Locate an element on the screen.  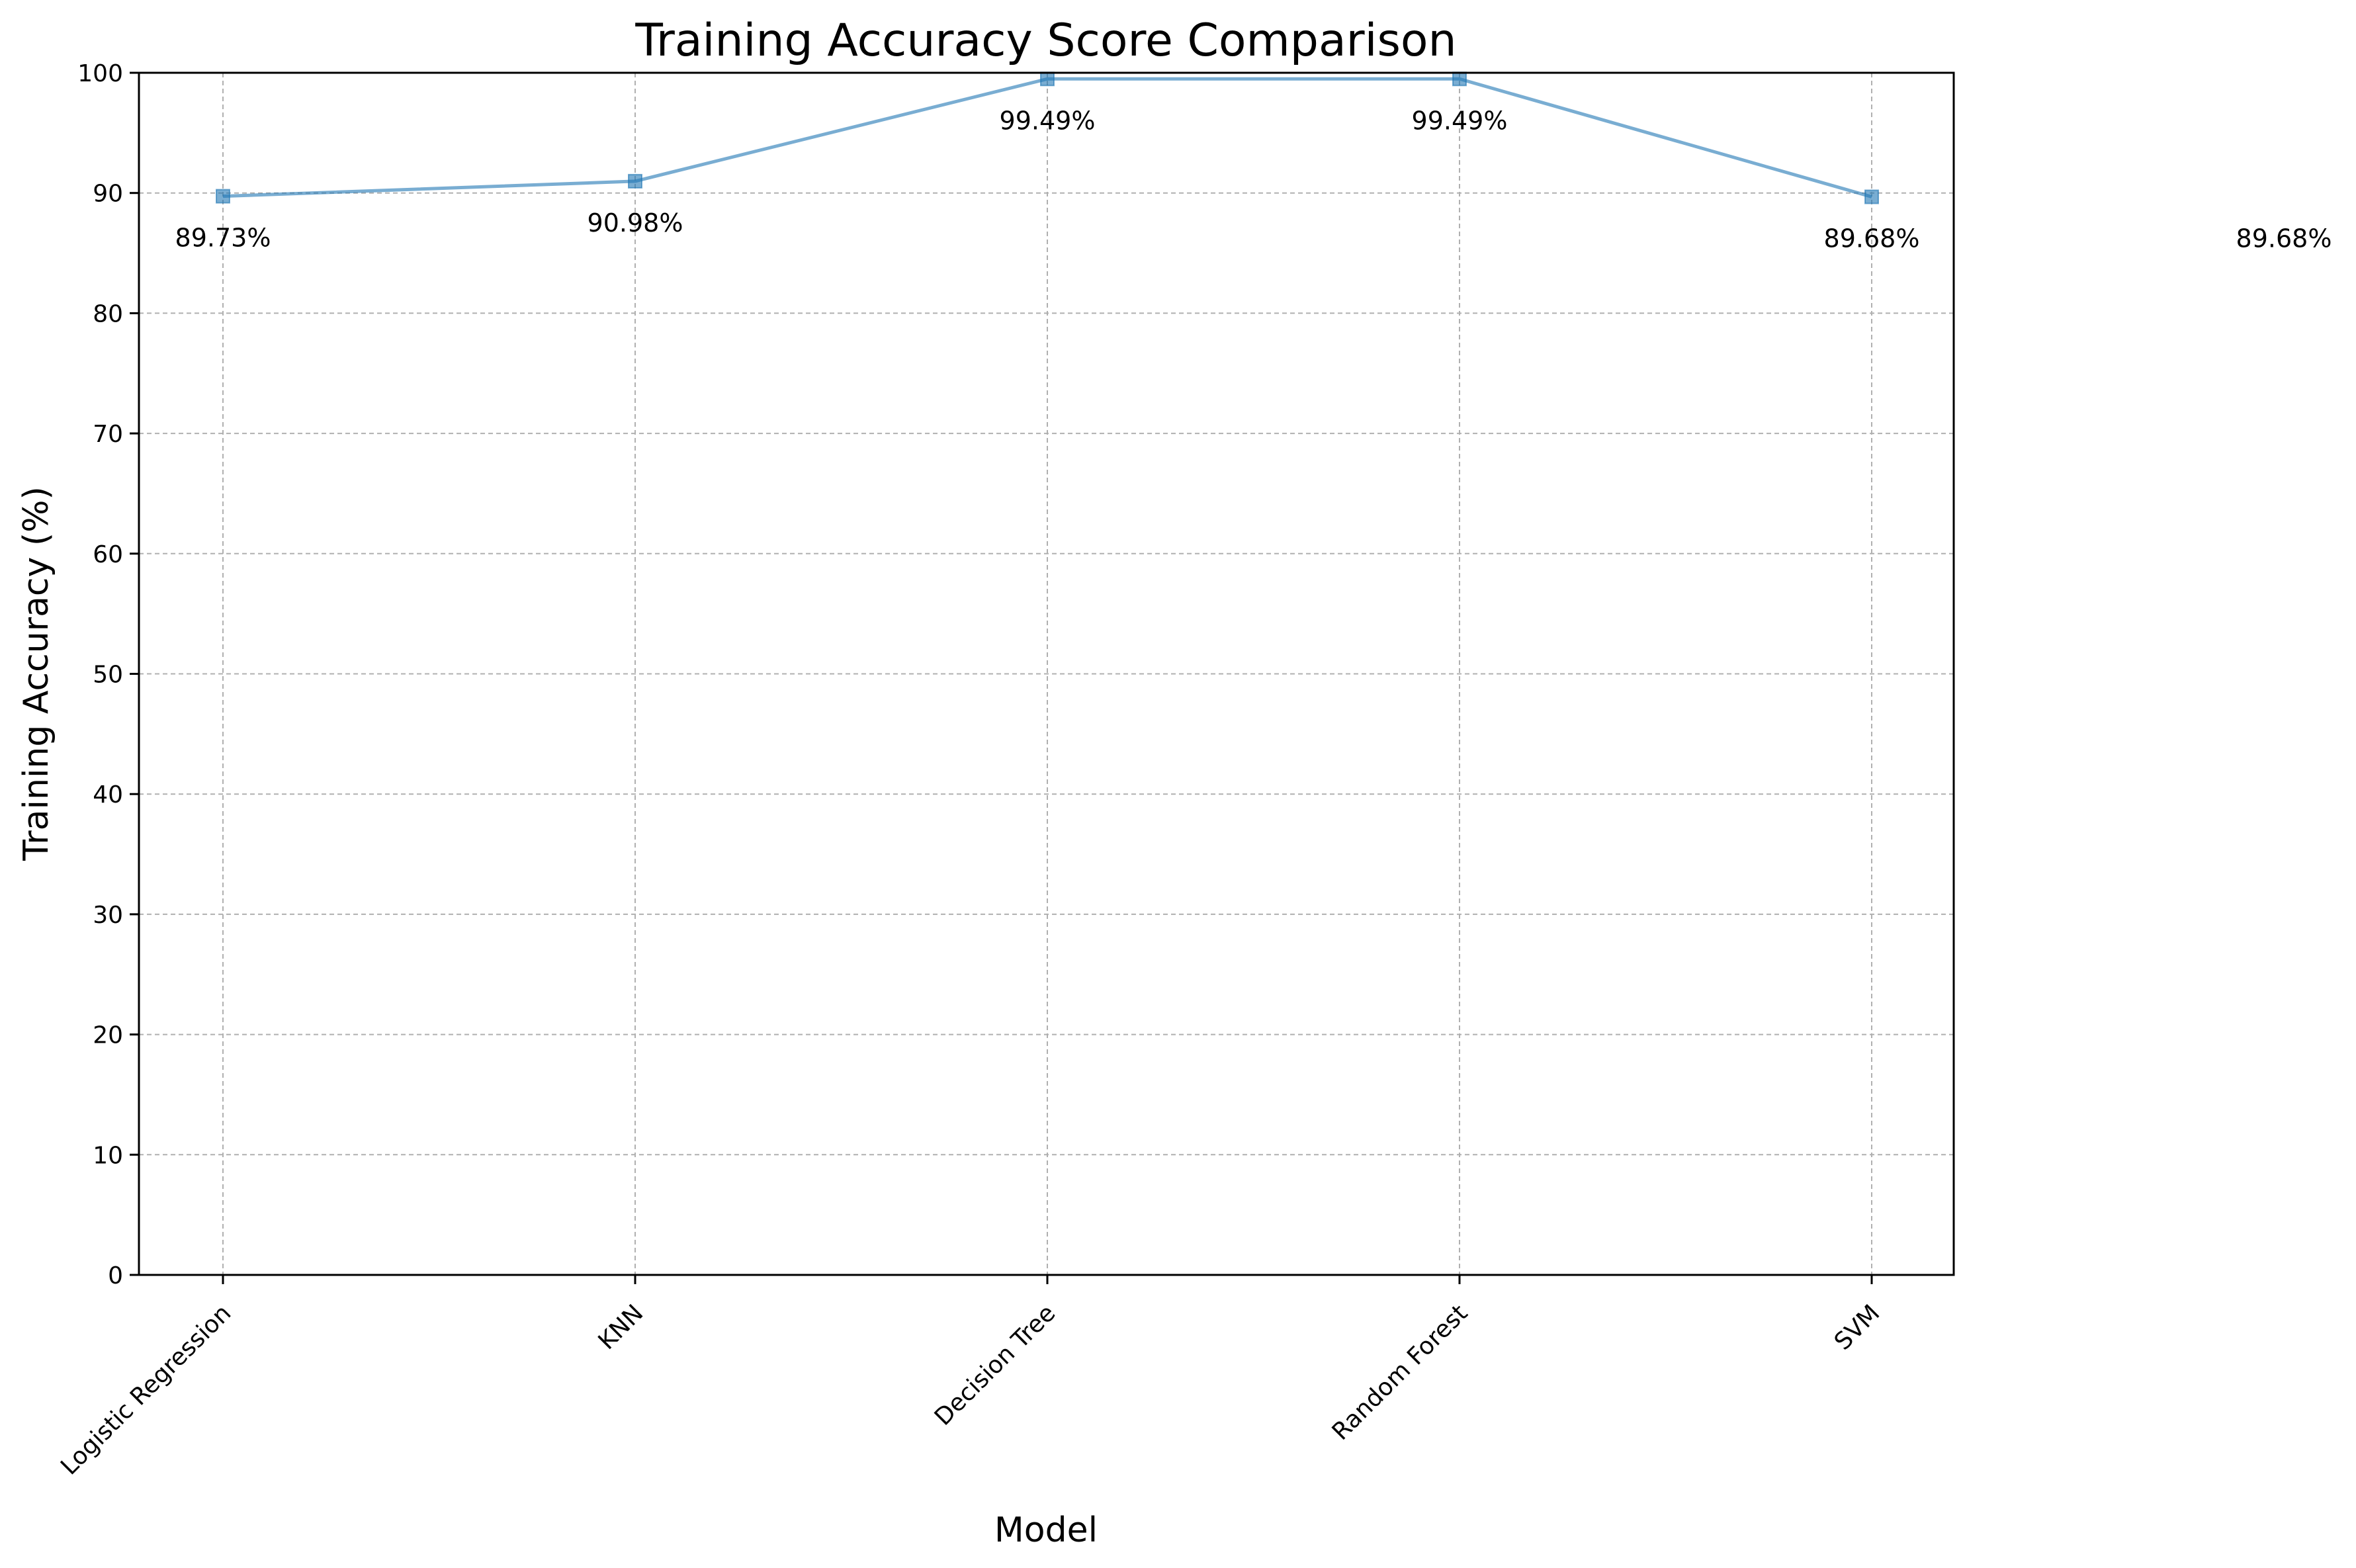
y-tick-label: 40 is located at coordinates (108, 795).